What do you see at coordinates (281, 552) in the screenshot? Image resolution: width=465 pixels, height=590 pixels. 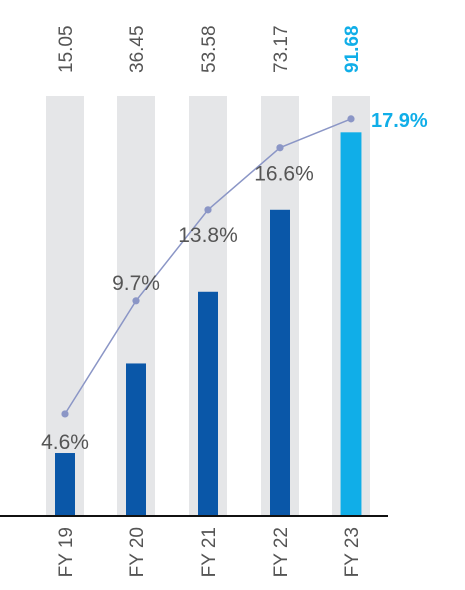 I see `category-label-3: FY 22` at bounding box center [281, 552].